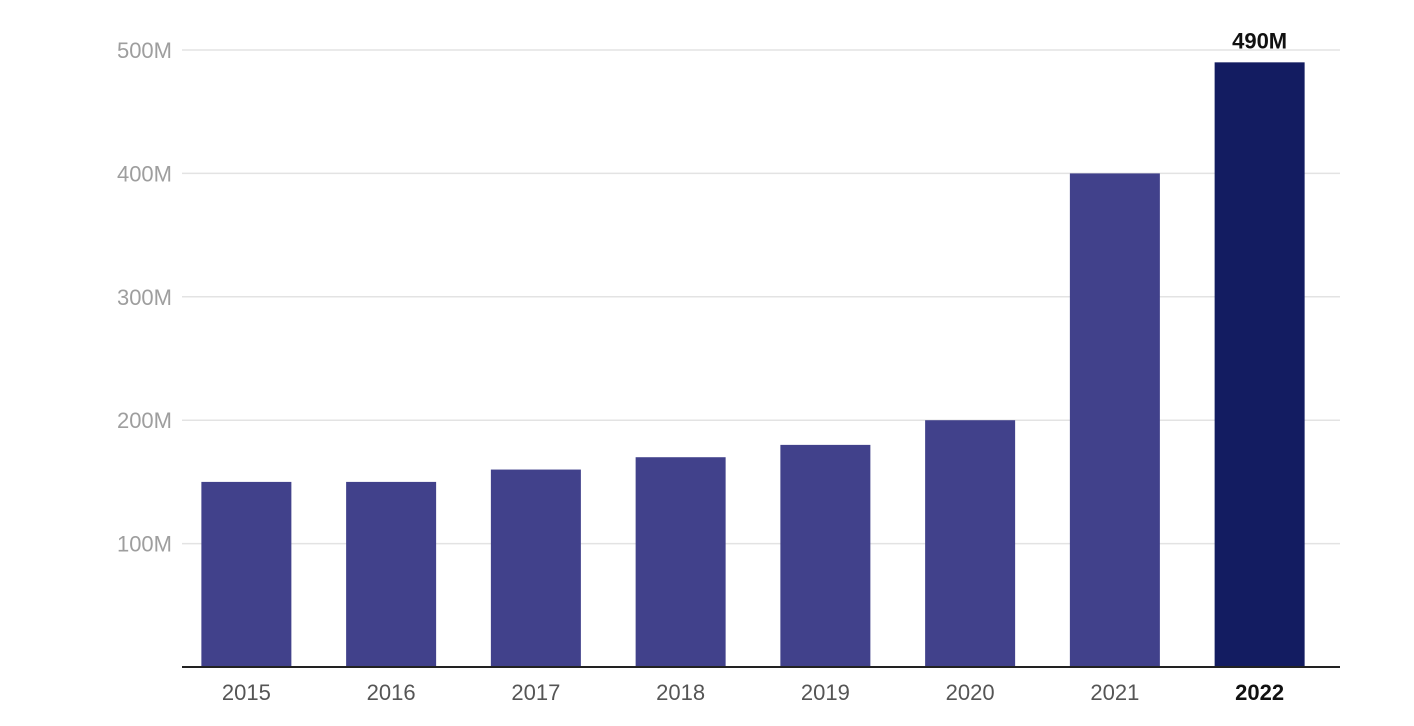 The height and width of the screenshot is (726, 1414). I want to click on data-label-2022: 490M, so click(1259, 40).